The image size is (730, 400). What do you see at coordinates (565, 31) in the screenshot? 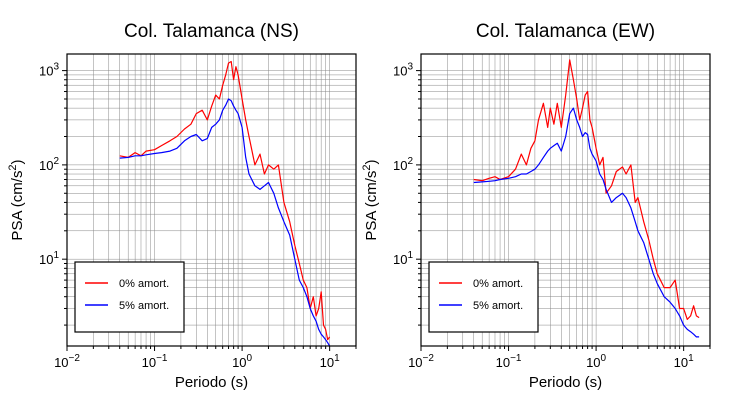
I see `chart-title: Col. Talamanca (EW)` at bounding box center [565, 31].